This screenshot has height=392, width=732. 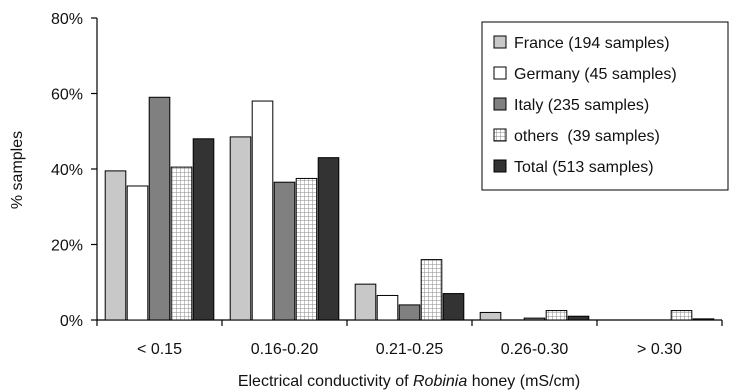 What do you see at coordinates (159, 349) in the screenshot?
I see `x-tick-label: < 0.15` at bounding box center [159, 349].